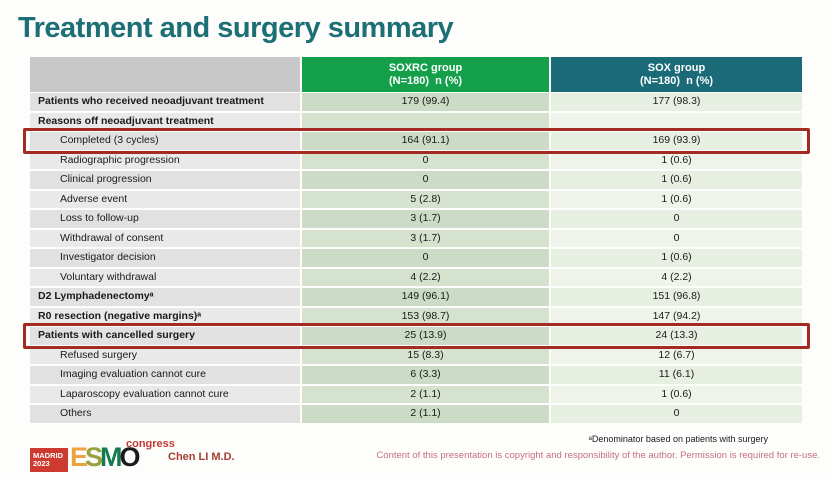 The image size is (832, 478). What do you see at coordinates (165, 180) in the screenshot?
I see `row-label: Clinical progression` at bounding box center [165, 180].